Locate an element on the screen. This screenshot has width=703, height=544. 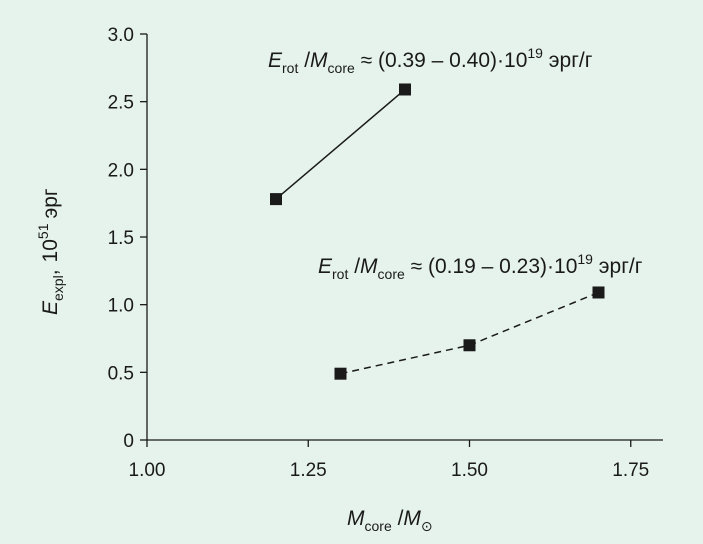
y-tick-label-4: 2.0 is located at coordinates (121, 170).